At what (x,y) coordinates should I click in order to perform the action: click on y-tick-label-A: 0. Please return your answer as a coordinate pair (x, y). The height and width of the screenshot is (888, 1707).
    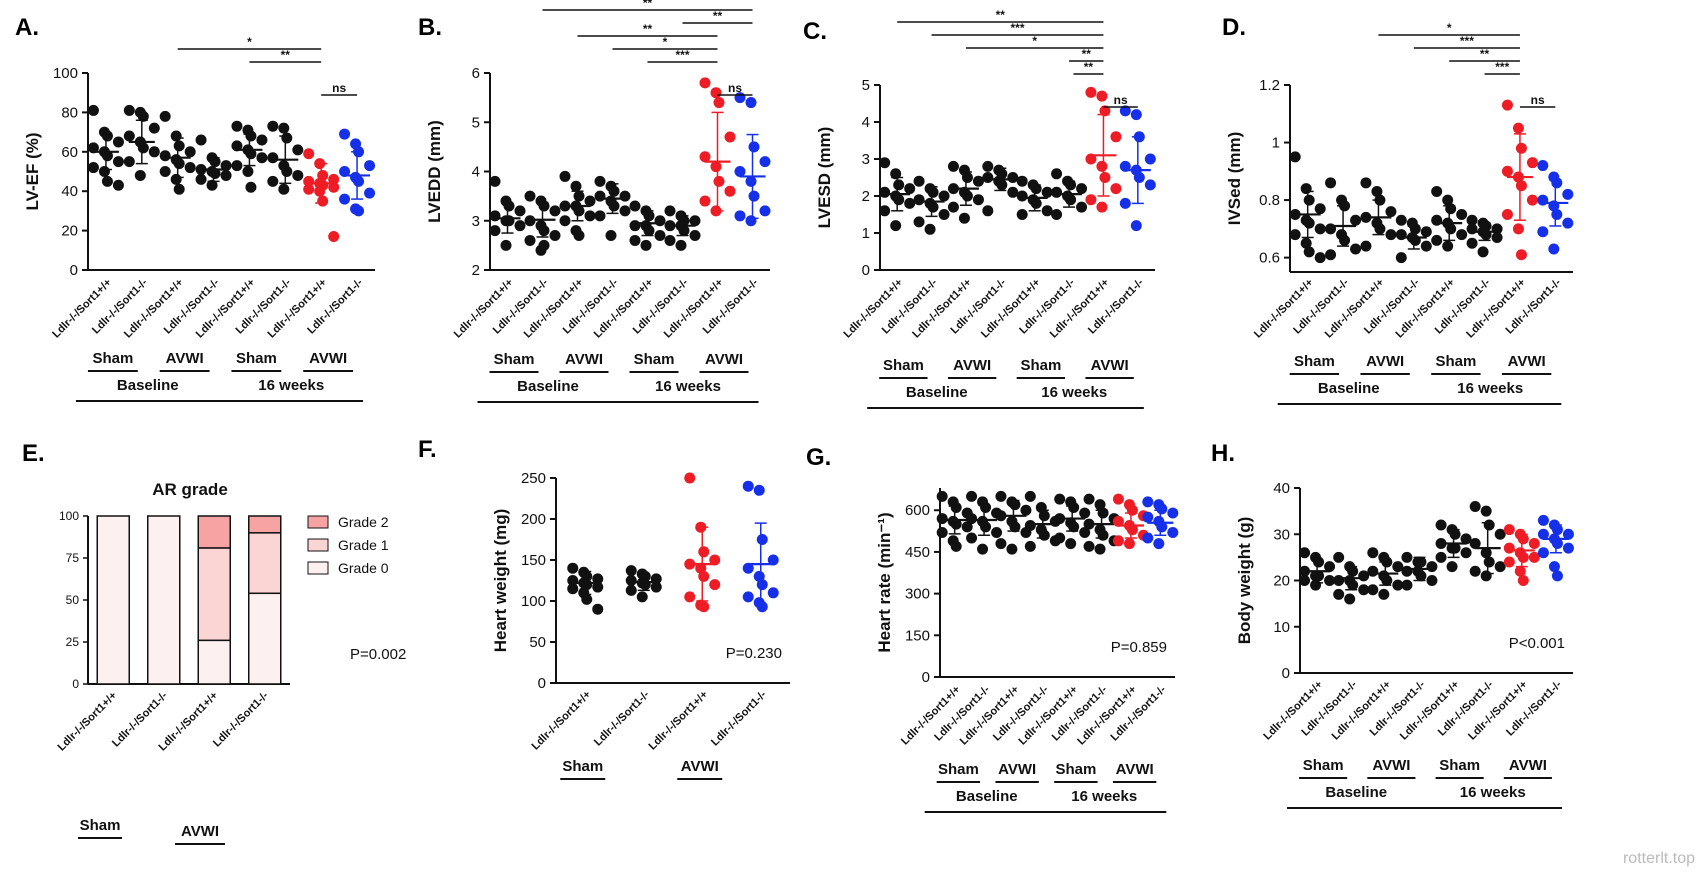
    Looking at the image, I should click on (74, 270).